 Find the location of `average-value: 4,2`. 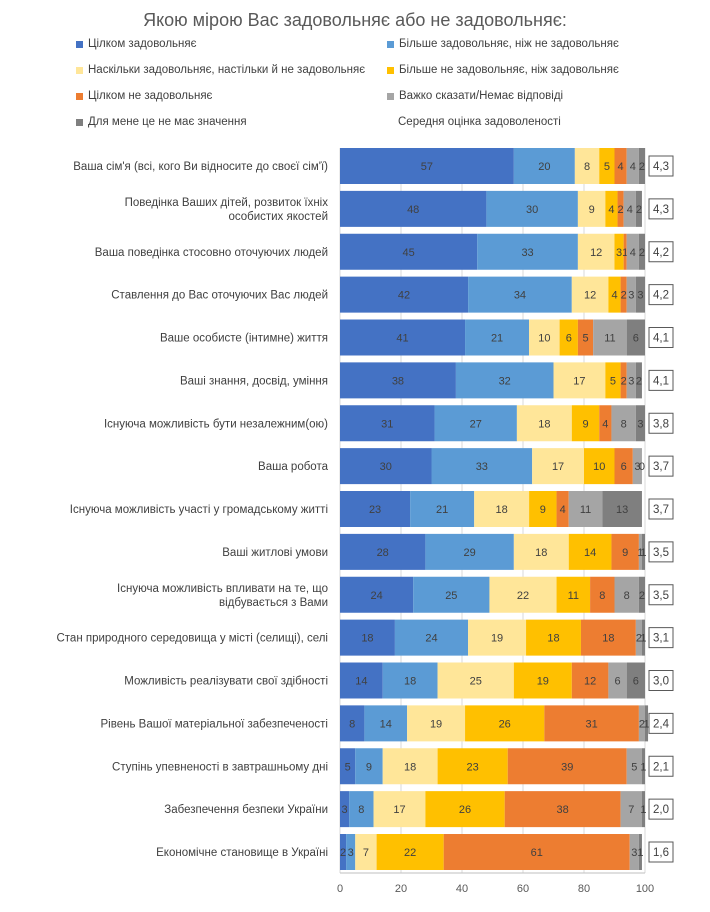

average-value: 4,2 is located at coordinates (661, 253).